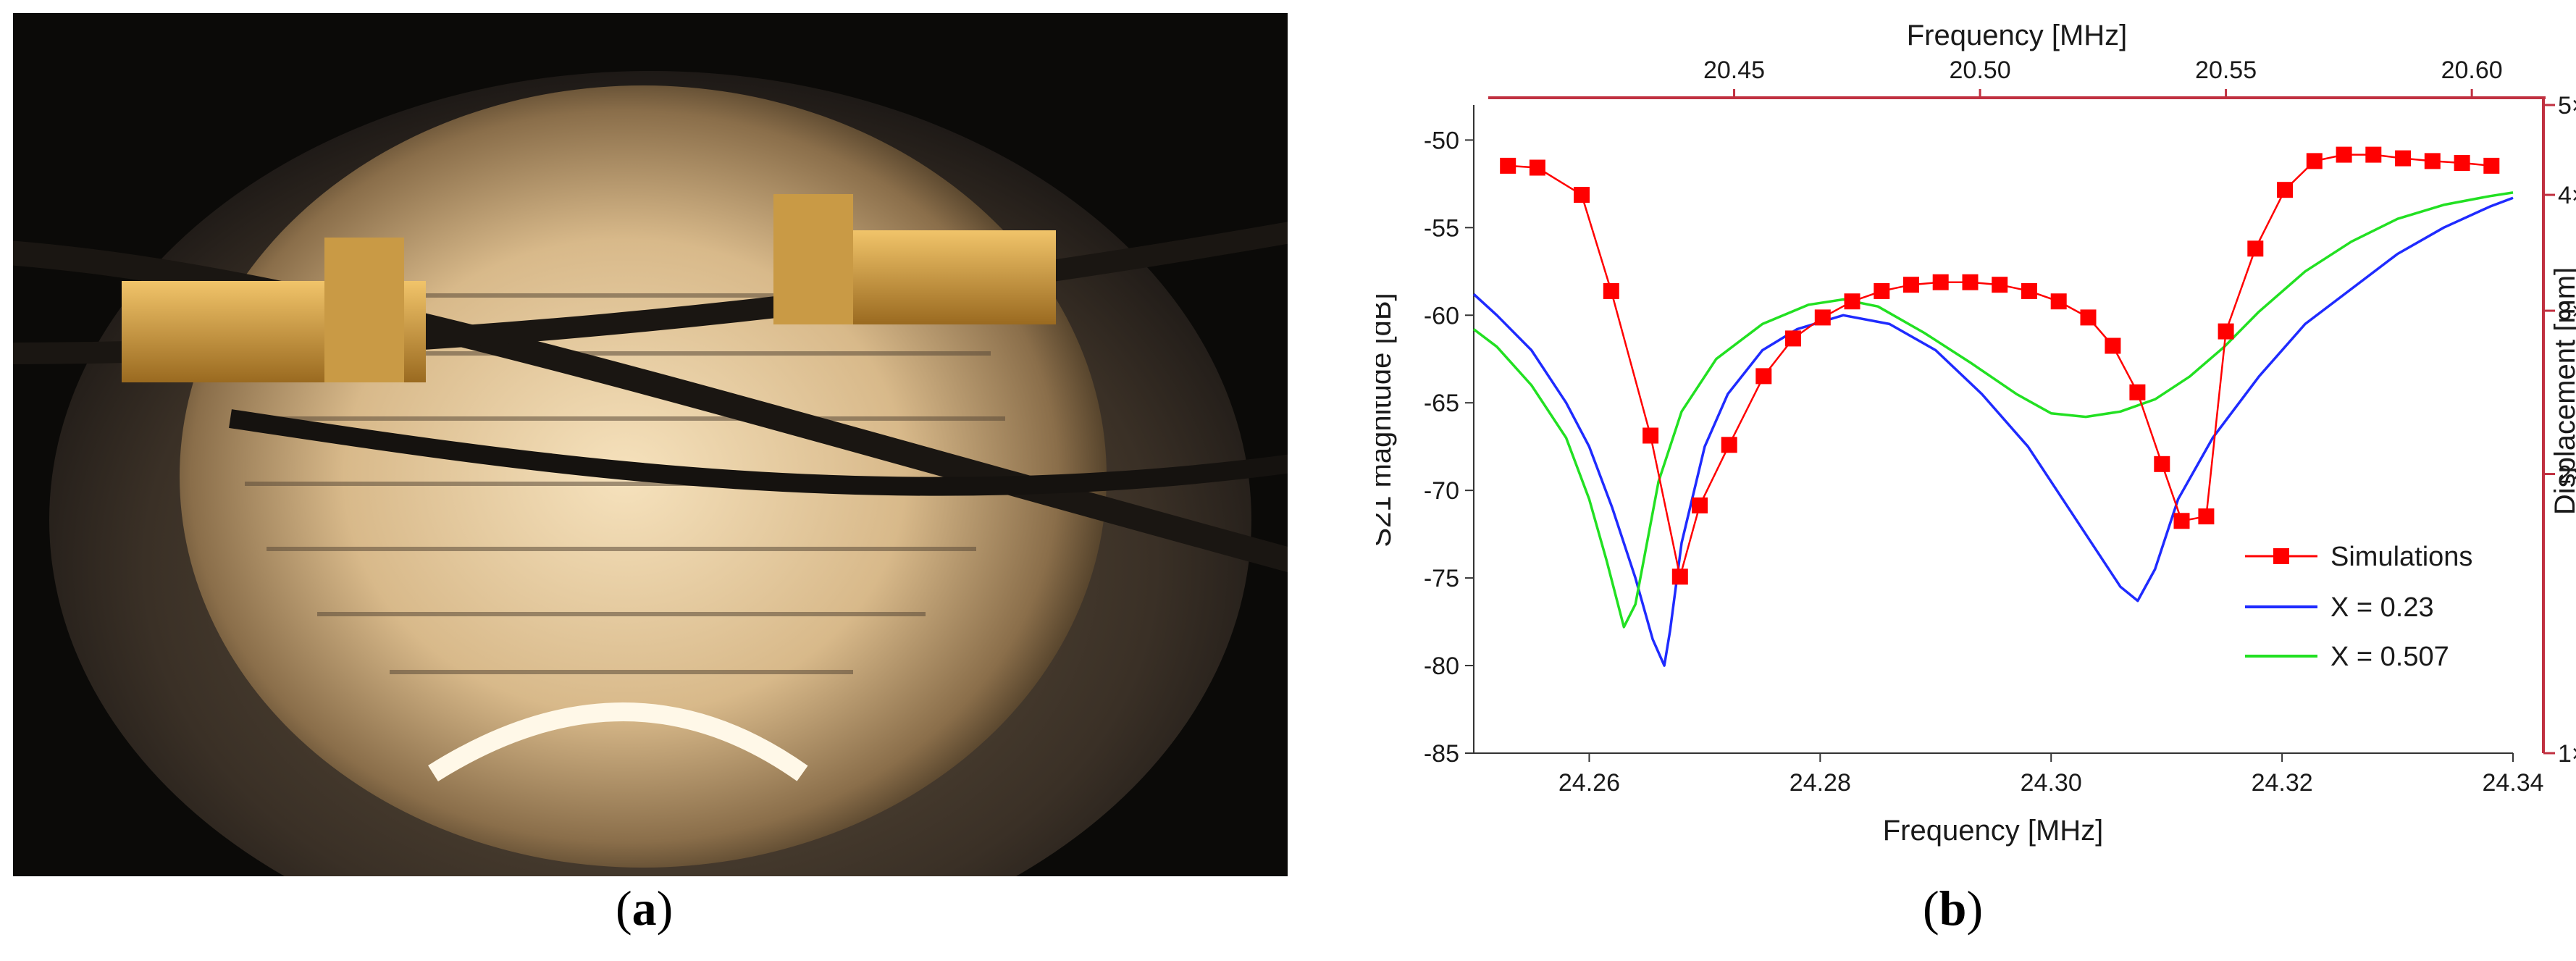  I want to click on y-tick-label-1: -55, so click(1441, 228).